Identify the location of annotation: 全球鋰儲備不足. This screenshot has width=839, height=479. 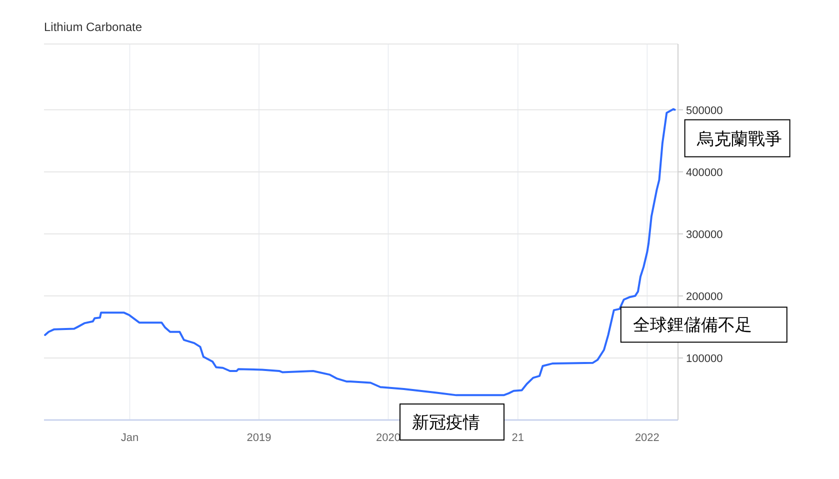
(692, 325).